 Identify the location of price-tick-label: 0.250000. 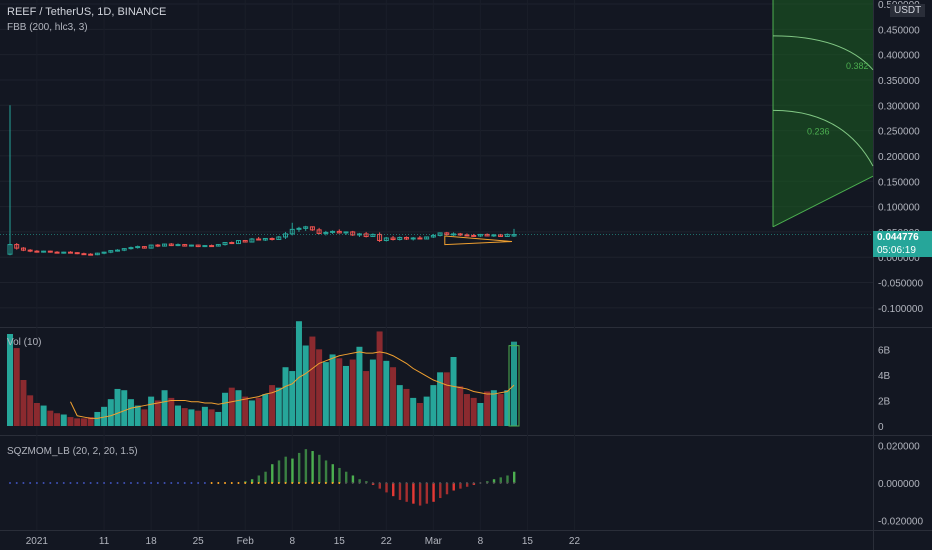
(899, 132).